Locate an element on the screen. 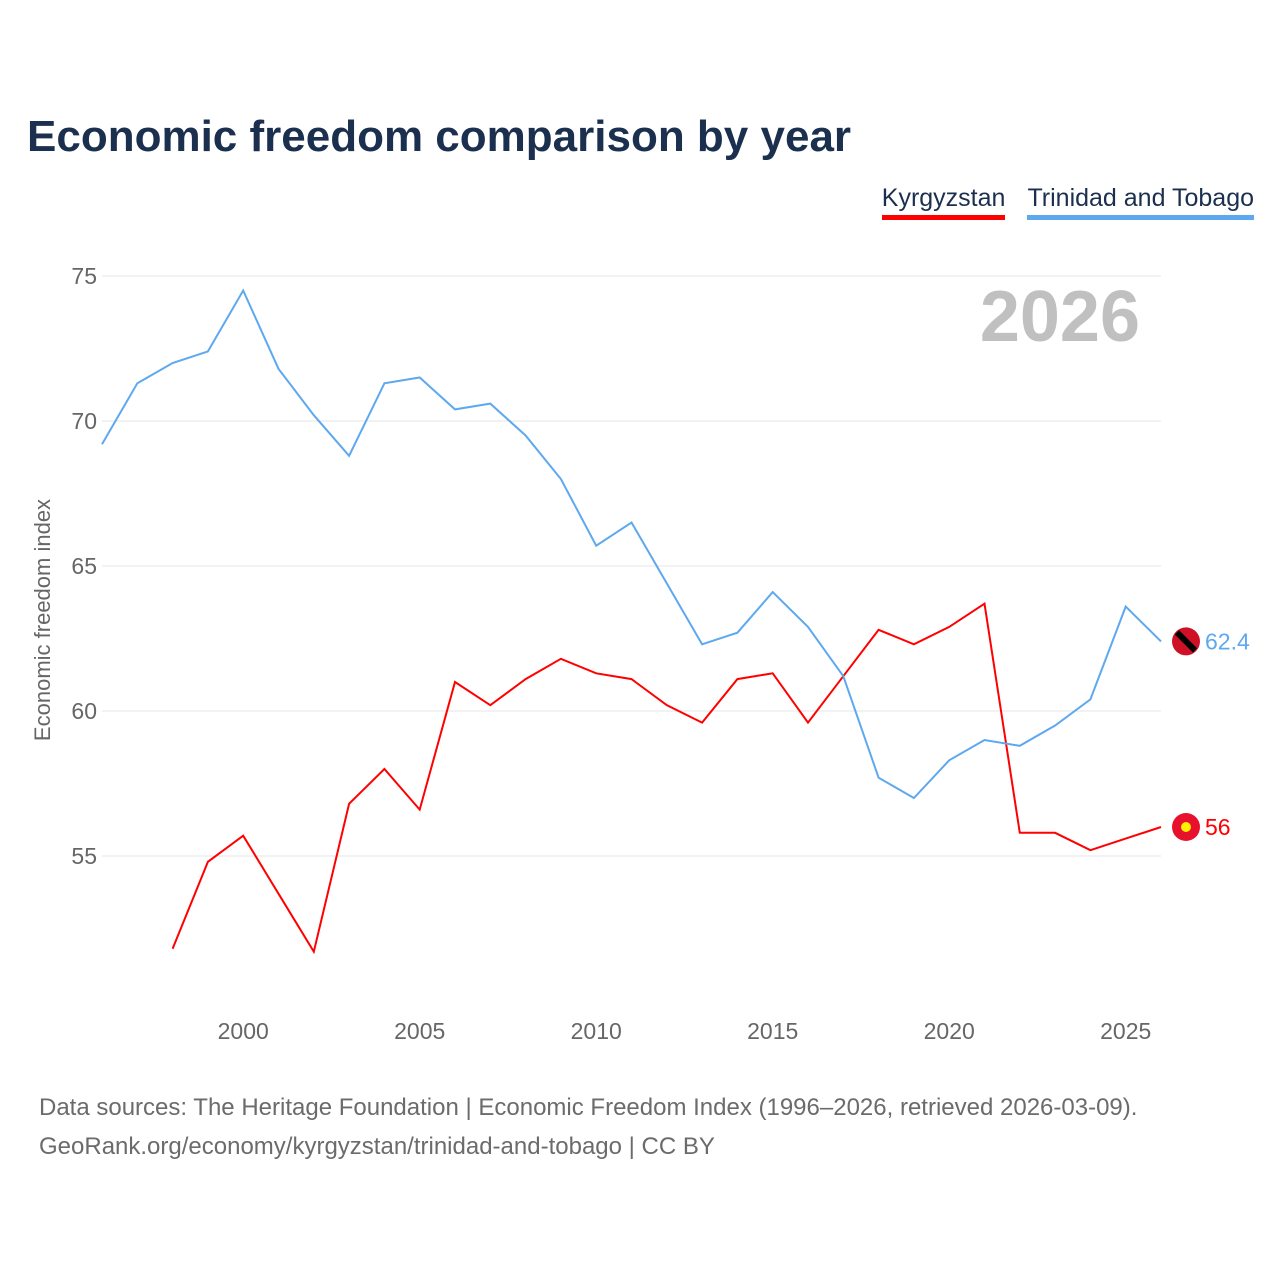  y-axis-label: Economic freedom index is located at coordinates (42, 620).